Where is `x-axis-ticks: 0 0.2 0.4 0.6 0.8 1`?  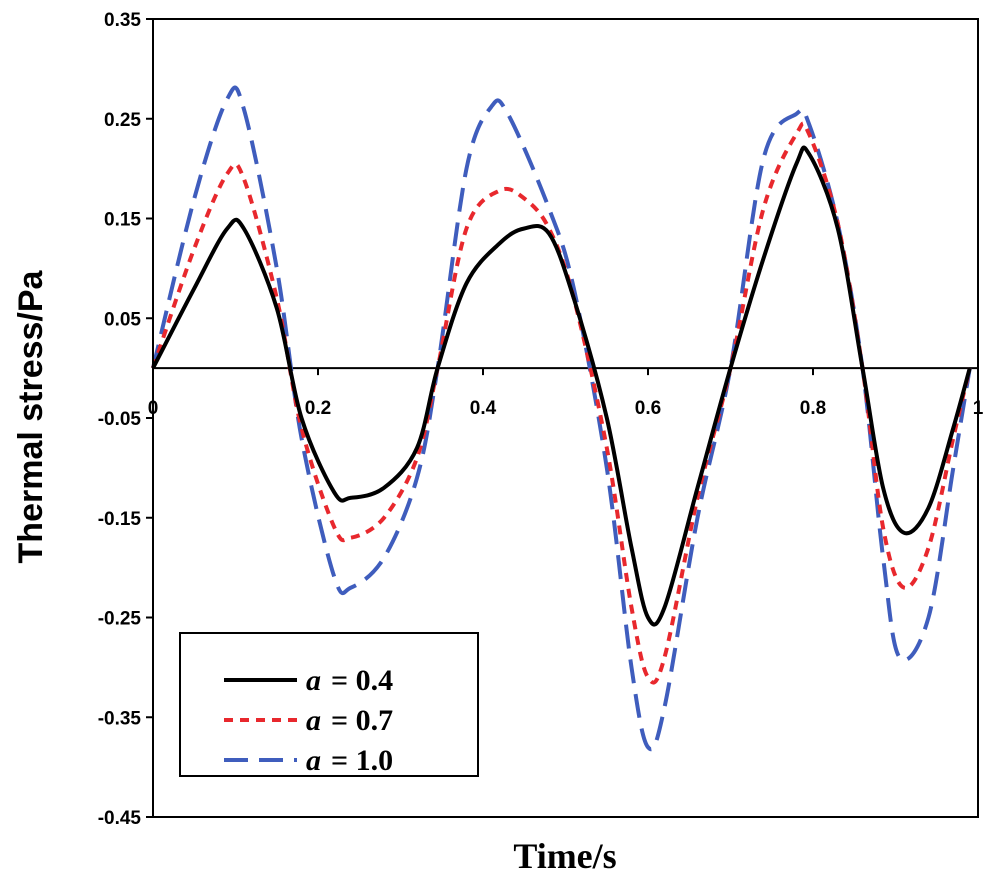
x-axis-ticks: 0 0.2 0.4 0.6 0.8 1 is located at coordinates (566, 393).